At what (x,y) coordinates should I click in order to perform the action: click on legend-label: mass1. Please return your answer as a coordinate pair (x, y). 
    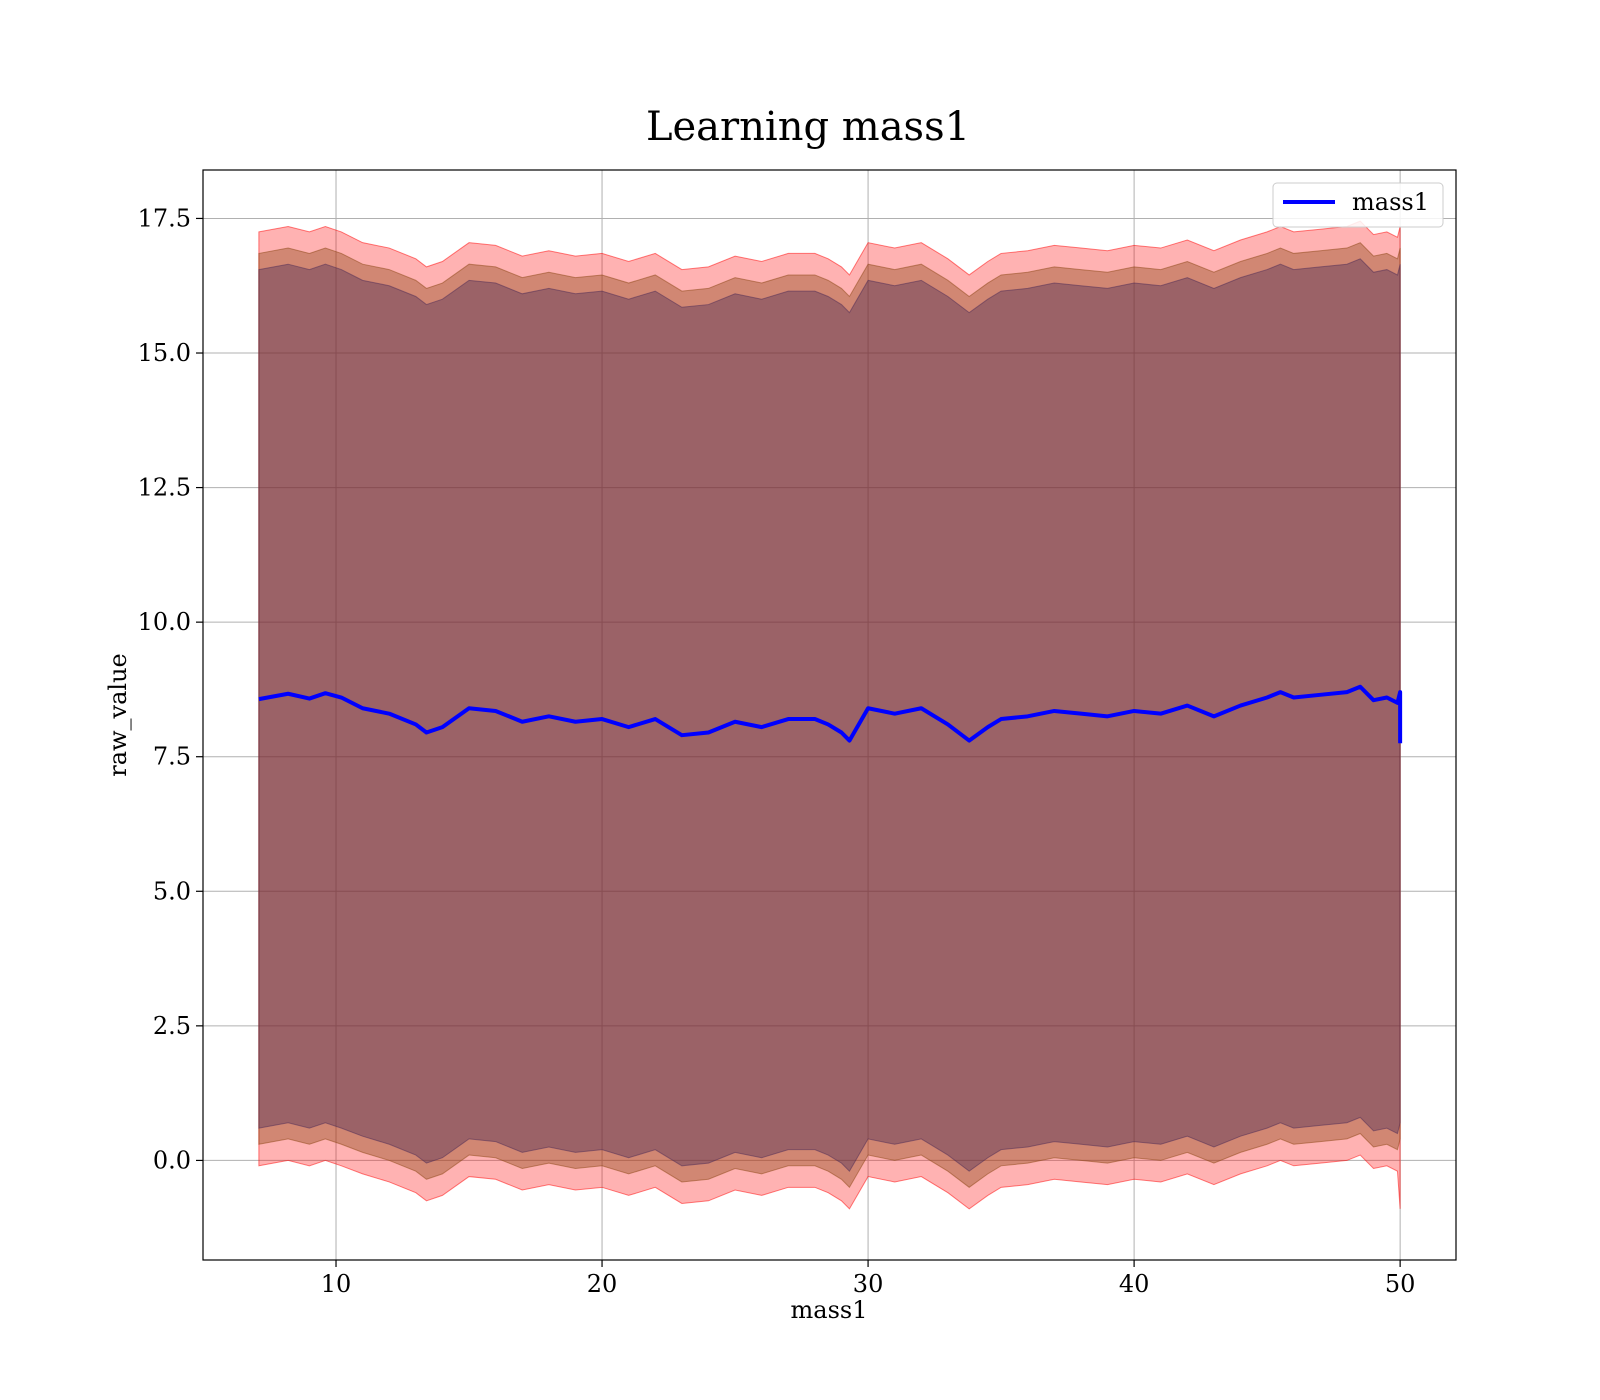
    Looking at the image, I should click on (1390, 202).